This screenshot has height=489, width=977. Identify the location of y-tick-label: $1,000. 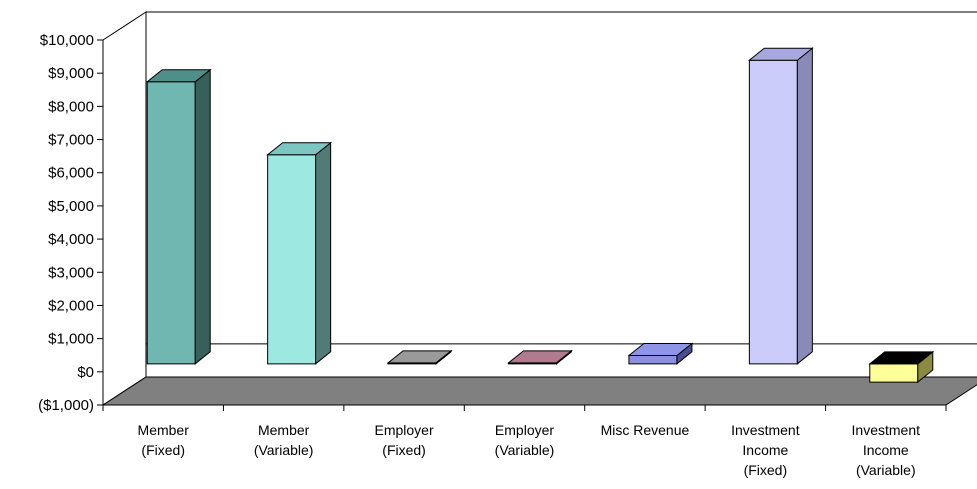
(71, 339).